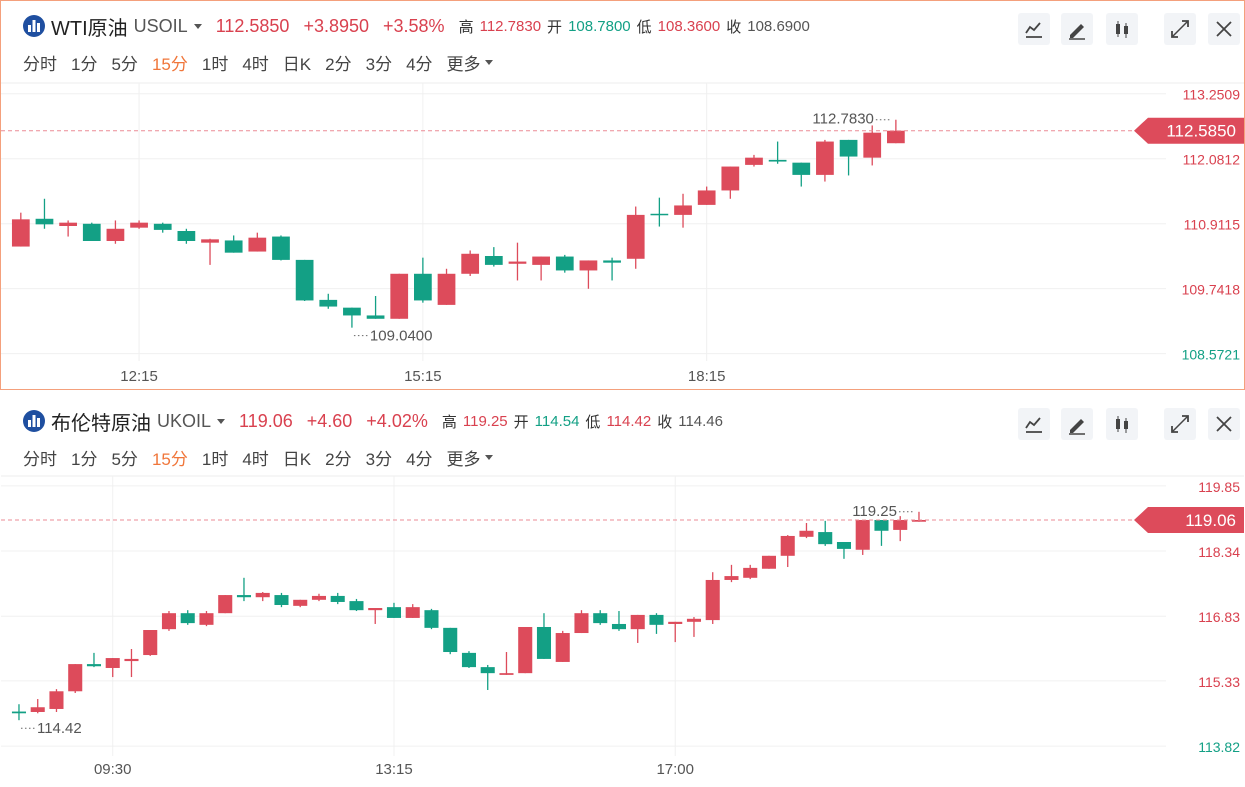 Image resolution: width=1245 pixels, height=787 pixels. I want to click on y-tick-label: 110.9115, so click(1212, 225).